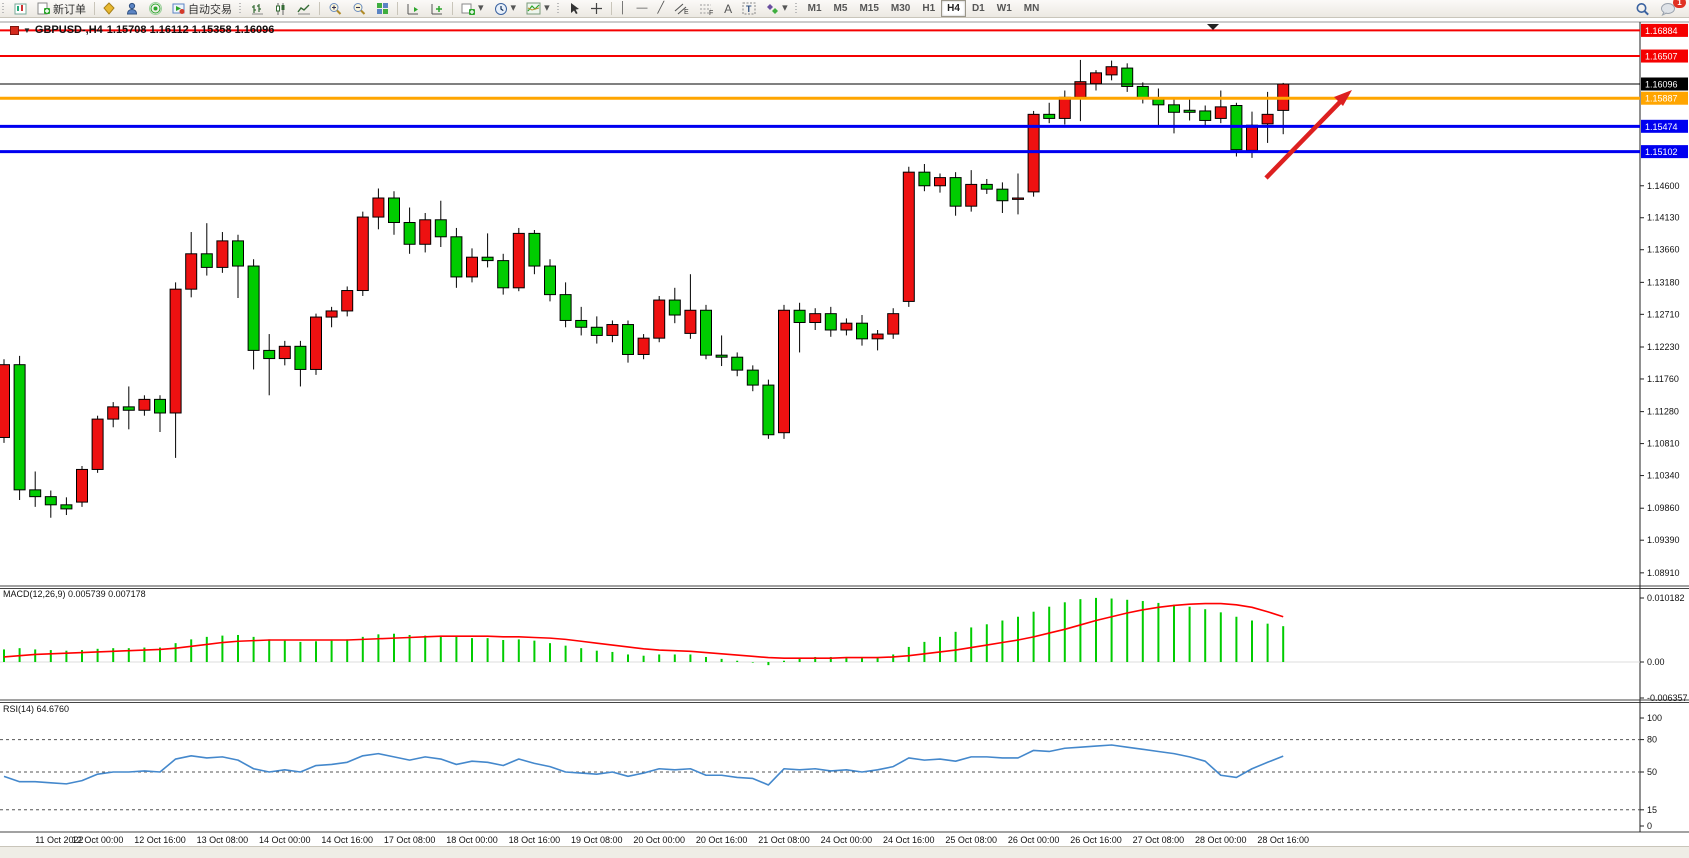 This screenshot has width=1689, height=858. Describe the element at coordinates (127, 594) in the screenshot. I see `macd-signal-value: 0.007178` at that location.